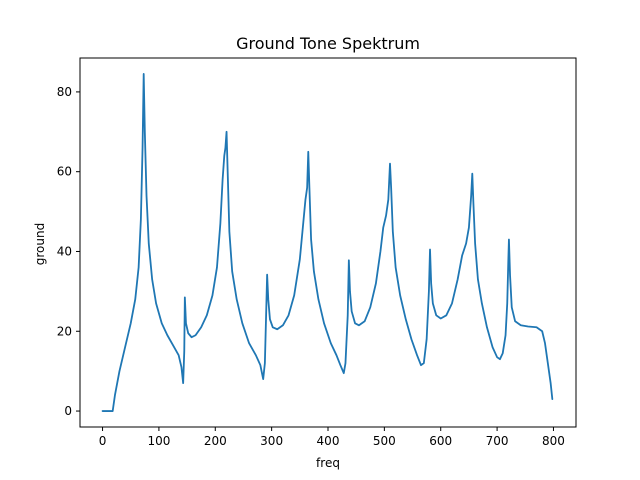 The image size is (640, 480). Describe the element at coordinates (68, 411) in the screenshot. I see `y-tick-label: 0` at that location.